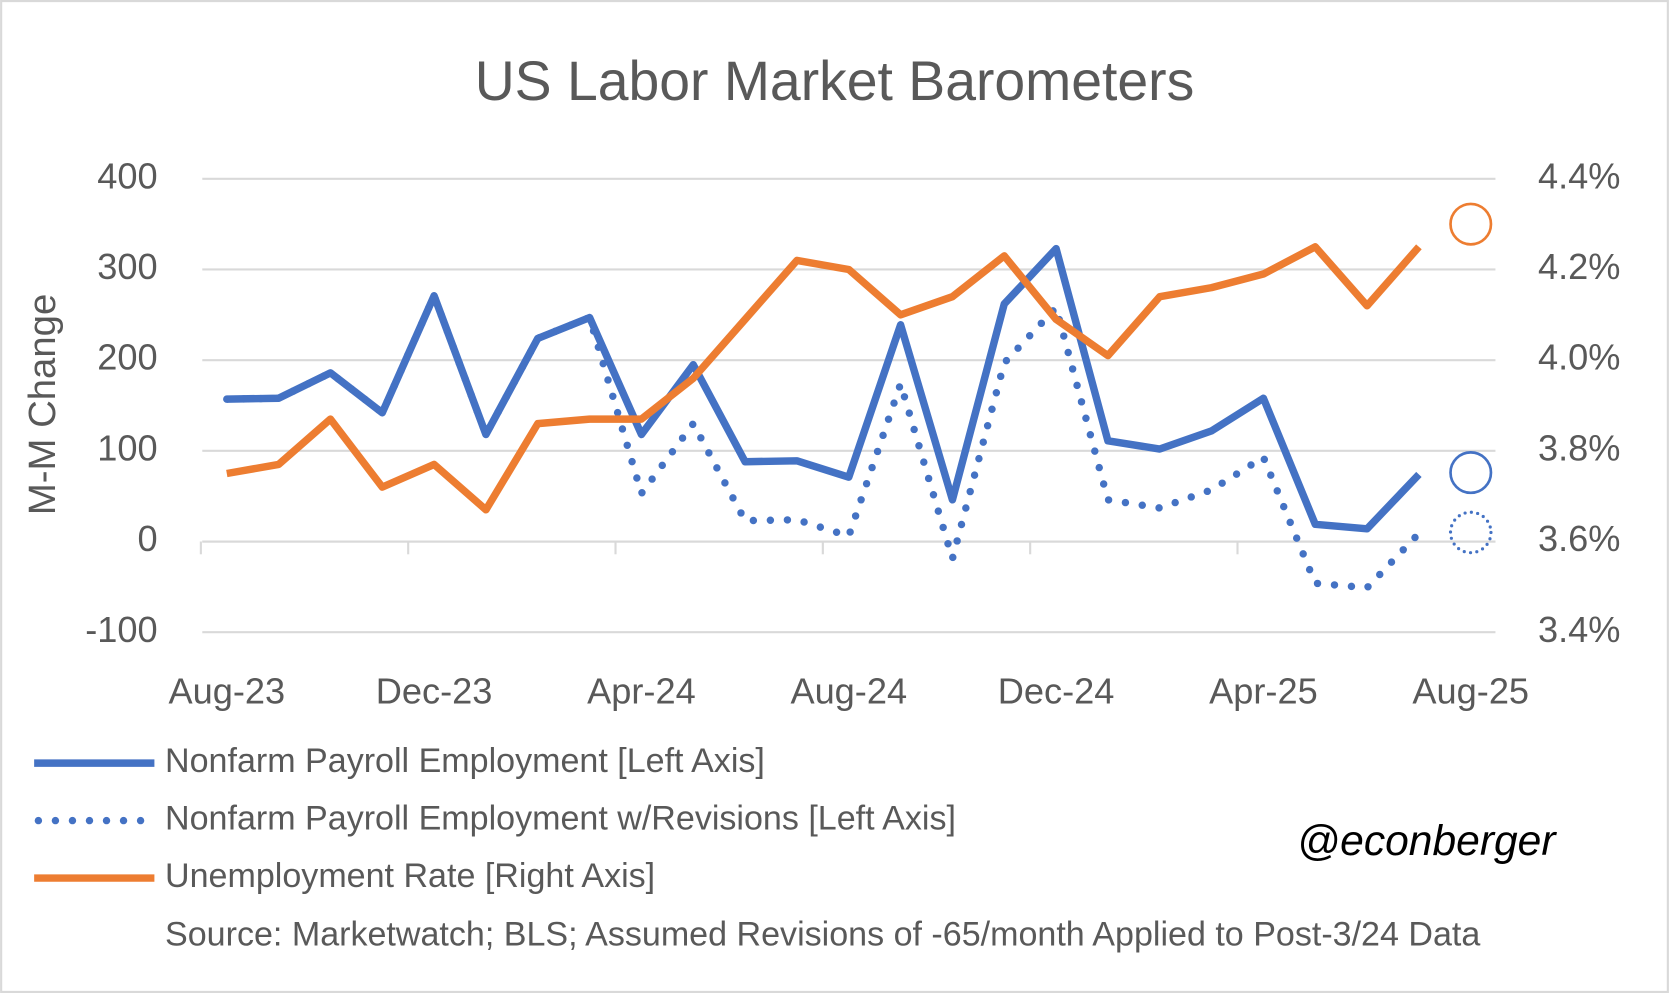  What do you see at coordinates (127, 447) in the screenshot?
I see `y-tick-label: 100` at bounding box center [127, 447].